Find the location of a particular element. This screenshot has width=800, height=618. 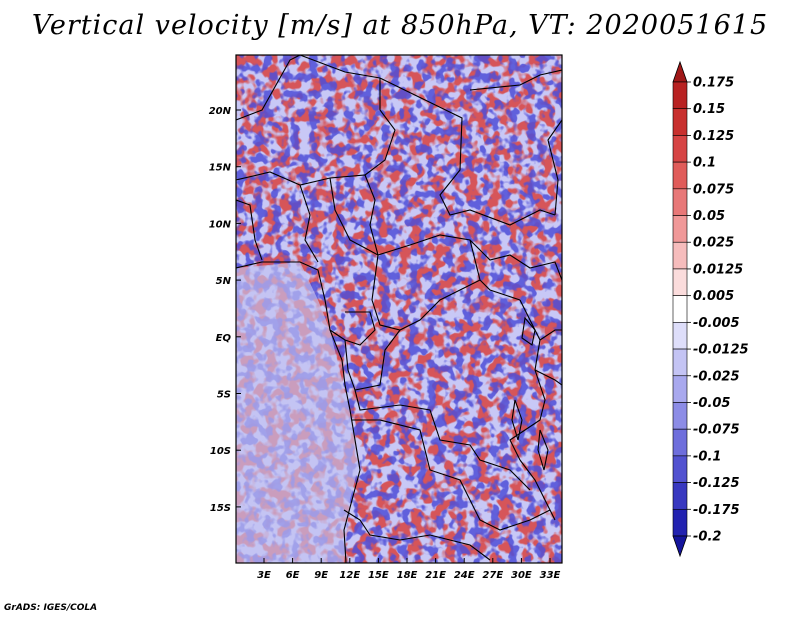

lat-tick-label: 20N is located at coordinates (220, 111).